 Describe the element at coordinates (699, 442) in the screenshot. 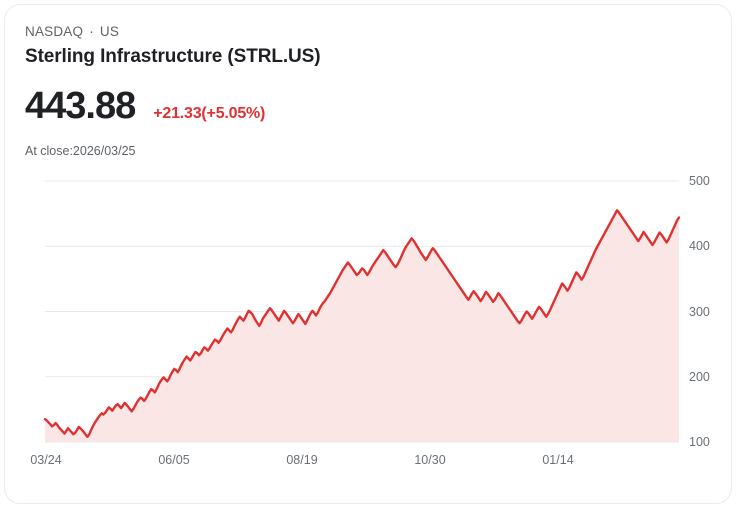

I see `y-axis-tick-label: 100` at that location.